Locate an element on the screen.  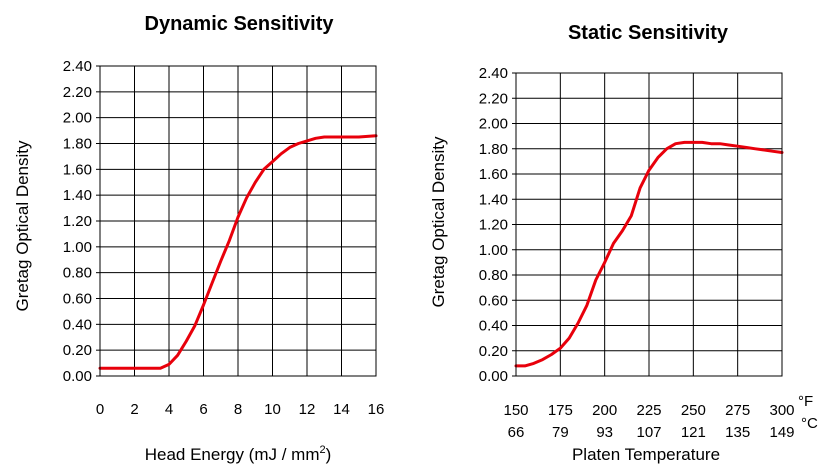
x-tick-label: 275 is located at coordinates (737, 410).